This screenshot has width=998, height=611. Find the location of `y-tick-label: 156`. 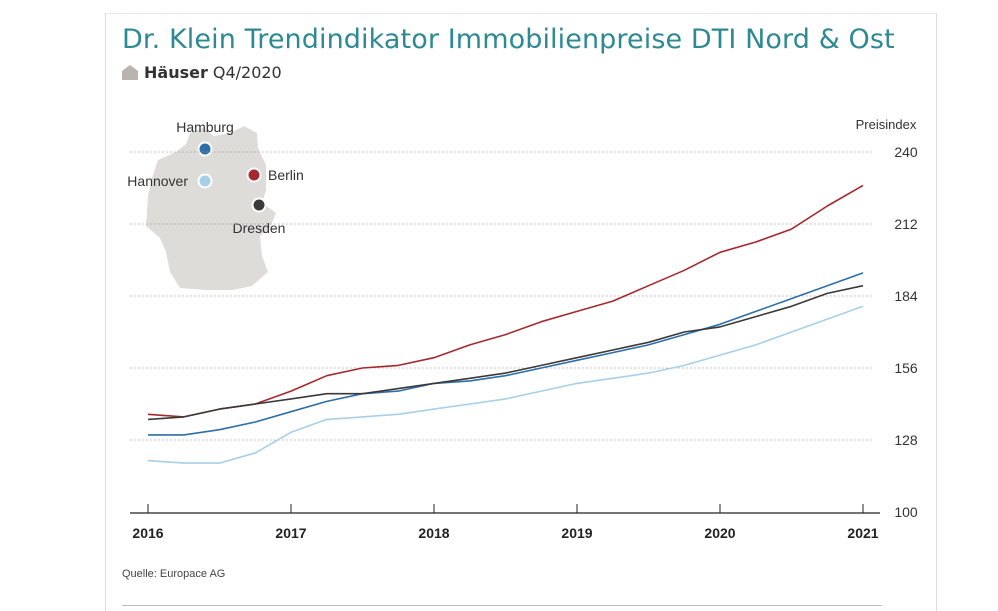

y-tick-label: 156 is located at coordinates (906, 368).